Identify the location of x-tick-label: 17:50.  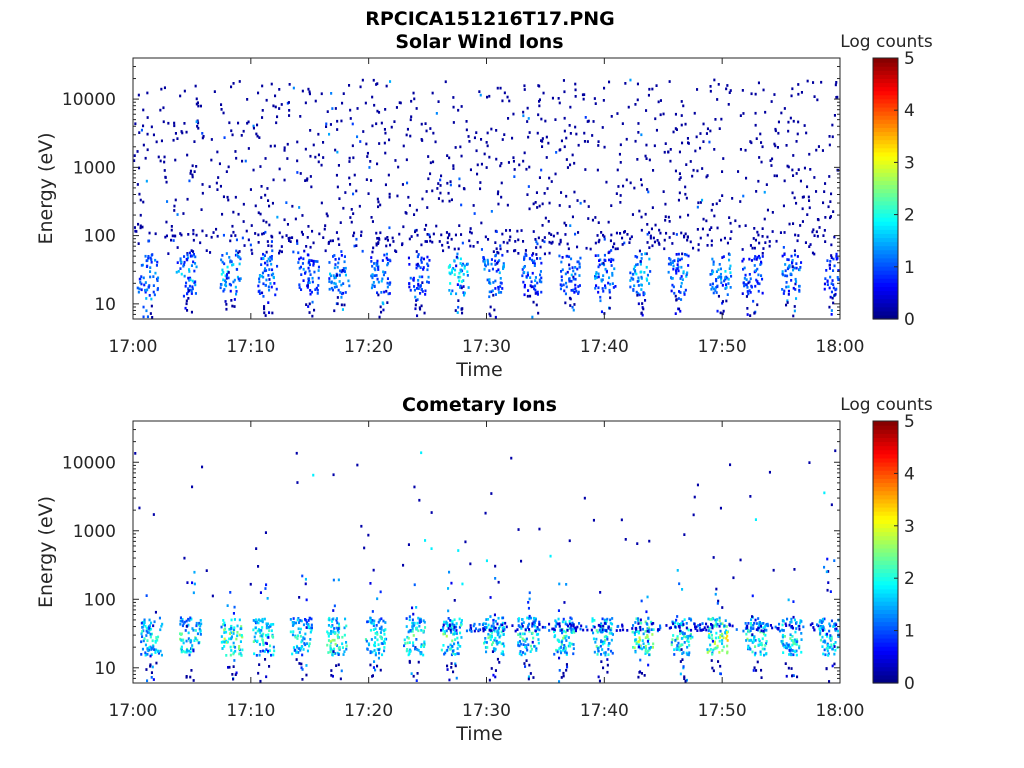
(722, 711).